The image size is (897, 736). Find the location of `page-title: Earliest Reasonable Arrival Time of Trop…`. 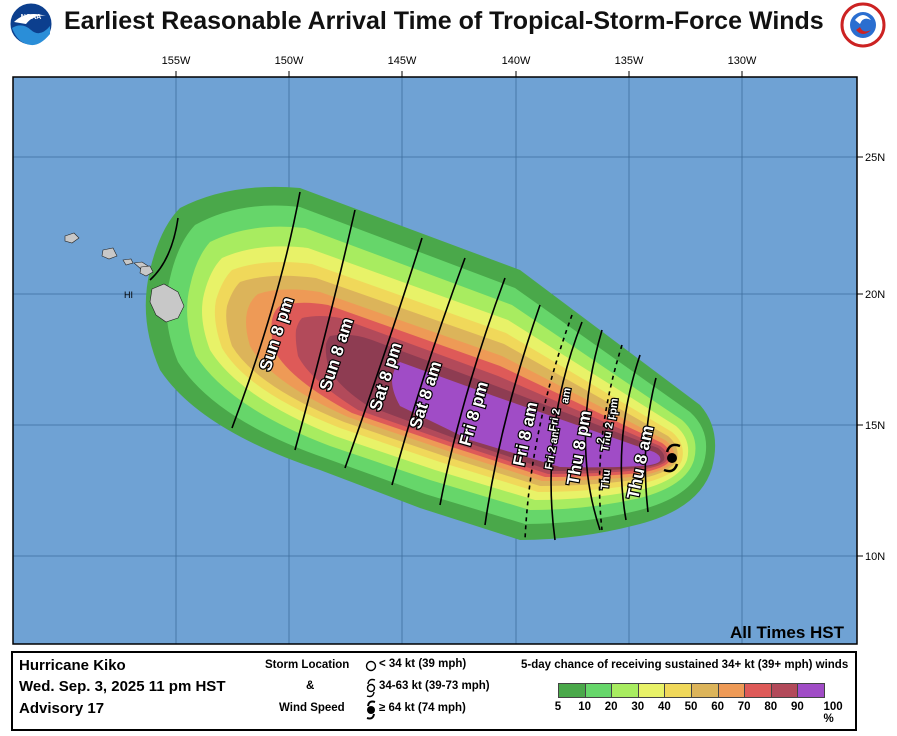

page-title: Earliest Reasonable Arrival Time of Trop… is located at coordinates (444, 21).